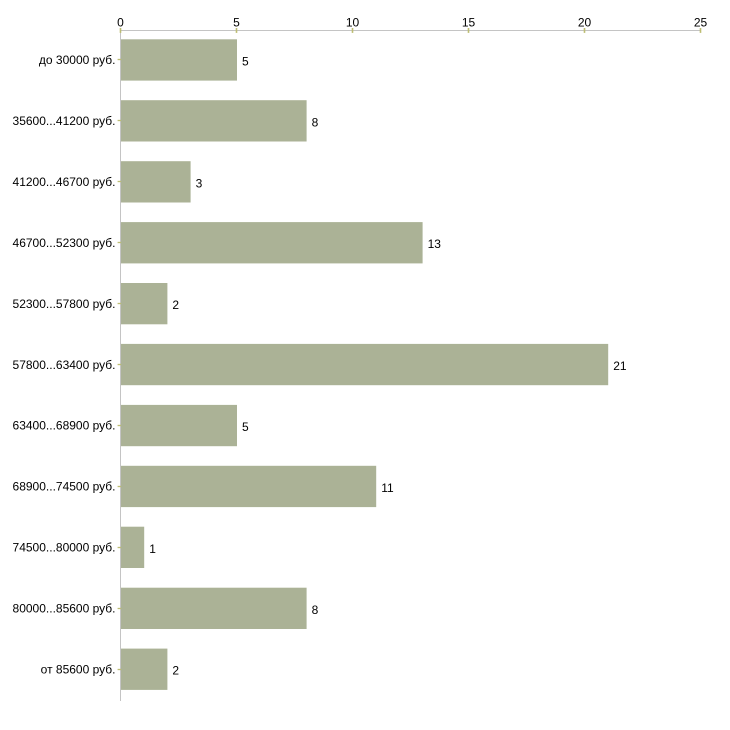 This screenshot has height=730, width=730. What do you see at coordinates (435, 244) in the screenshot?
I see `svg-text: 13` at bounding box center [435, 244].